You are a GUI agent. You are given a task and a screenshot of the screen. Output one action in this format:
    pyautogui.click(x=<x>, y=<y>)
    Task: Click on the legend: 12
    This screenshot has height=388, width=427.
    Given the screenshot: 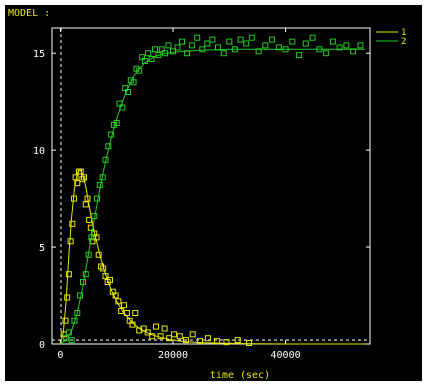 What is the action you would take?
    pyautogui.click(x=391, y=37)
    